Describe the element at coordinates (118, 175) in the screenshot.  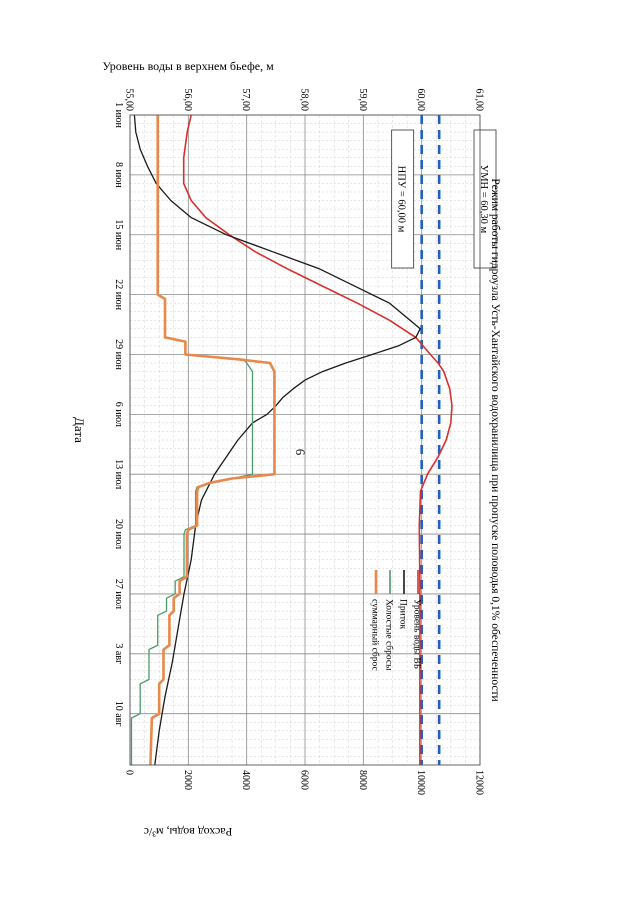
I see `x-tick-label: 8 июн` at that location.